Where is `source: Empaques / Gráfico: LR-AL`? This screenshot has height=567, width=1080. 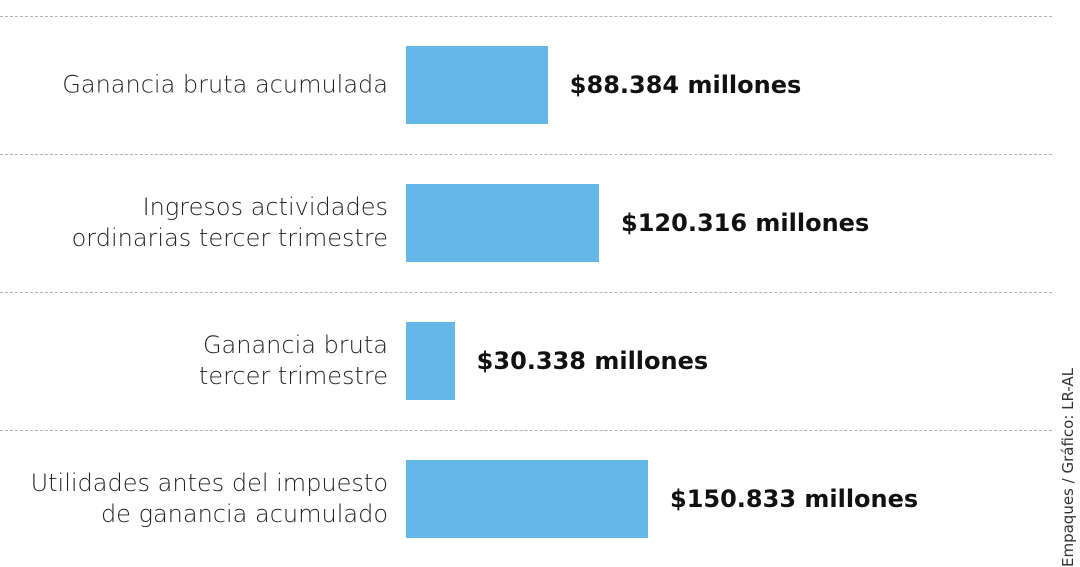 source: Empaques / Gráfico: LR-AL is located at coordinates (1068, 467).